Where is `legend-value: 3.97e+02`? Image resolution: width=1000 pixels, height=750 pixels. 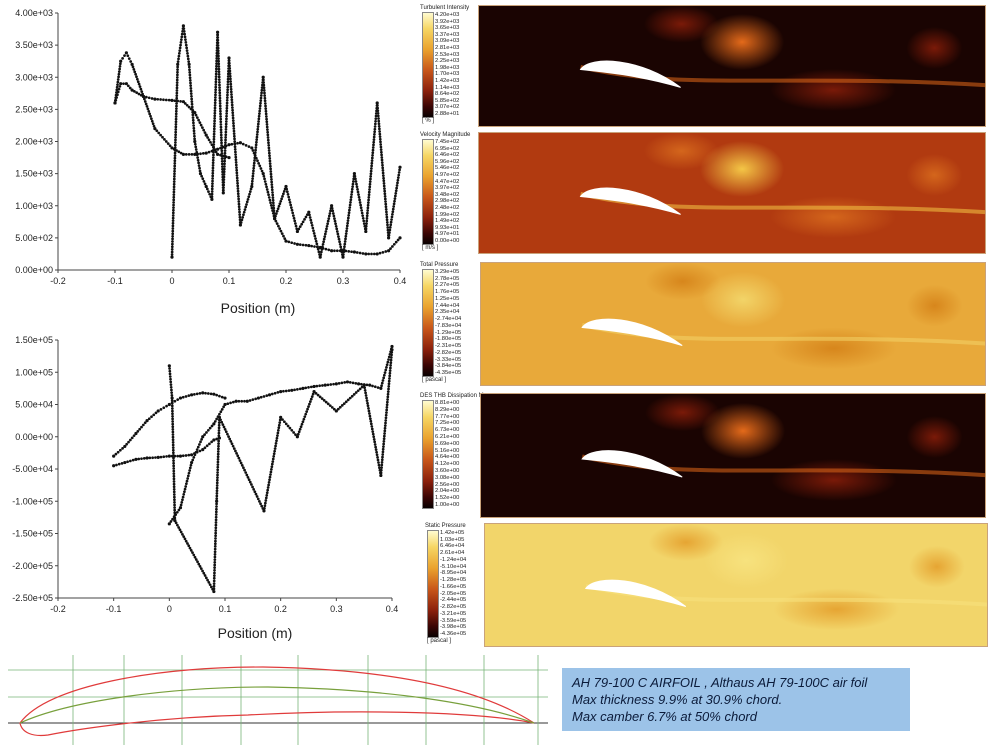 legend-value: 3.97e+02 is located at coordinates (447, 188).